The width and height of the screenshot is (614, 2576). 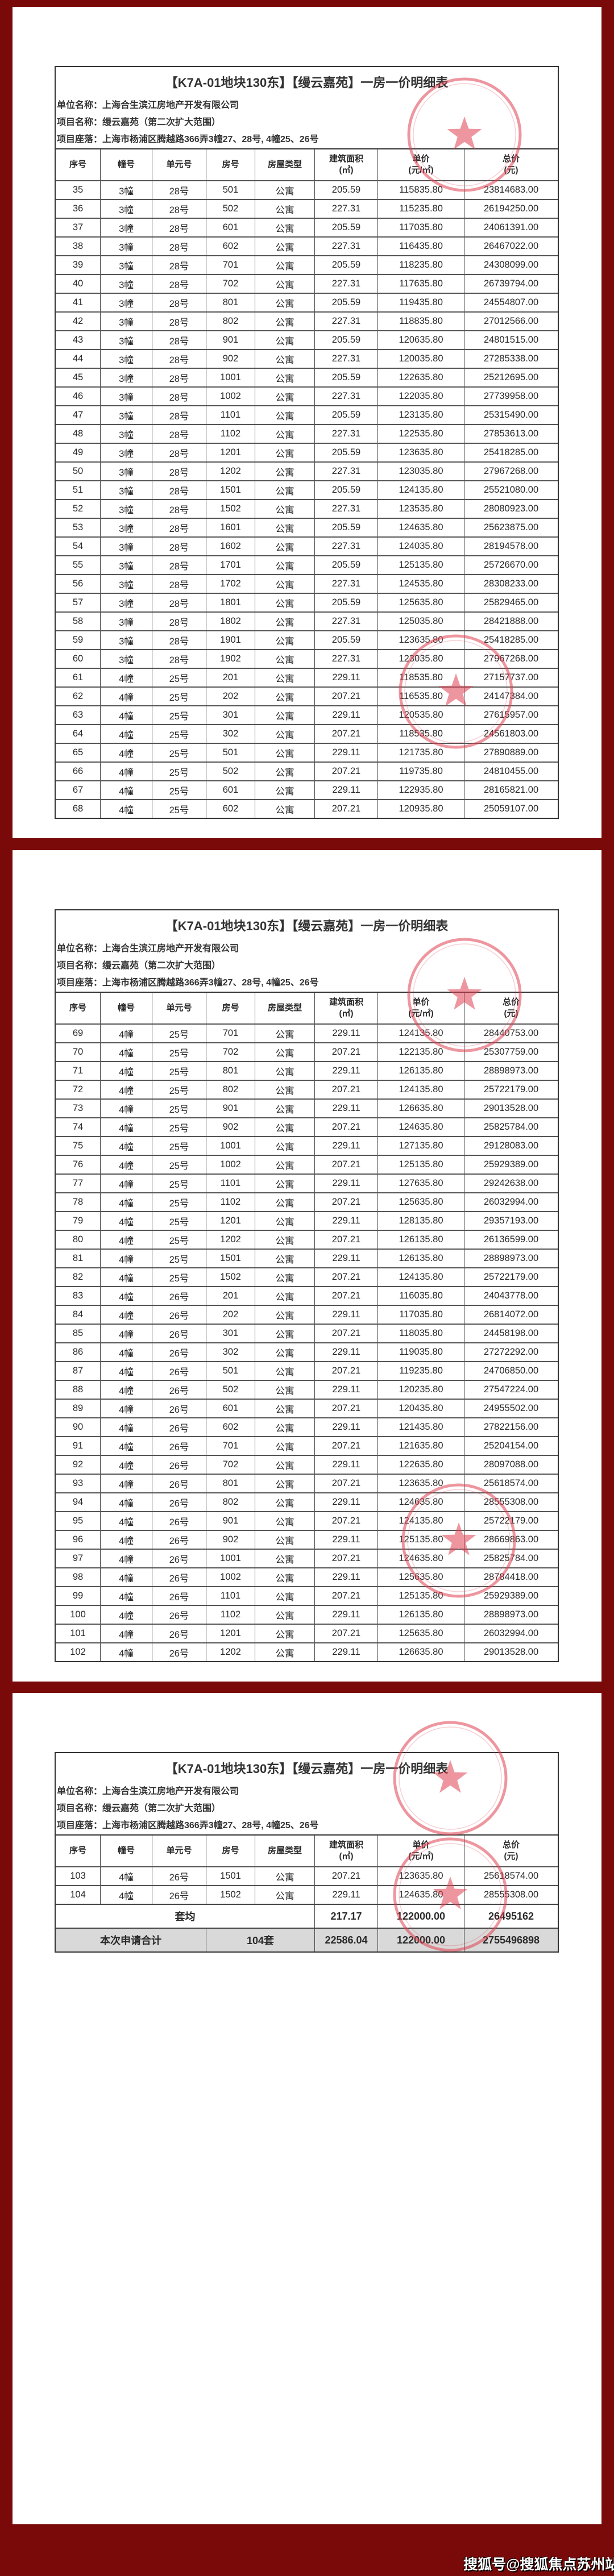 I want to click on cell-total-price: 27272292.00, so click(x=511, y=1352).